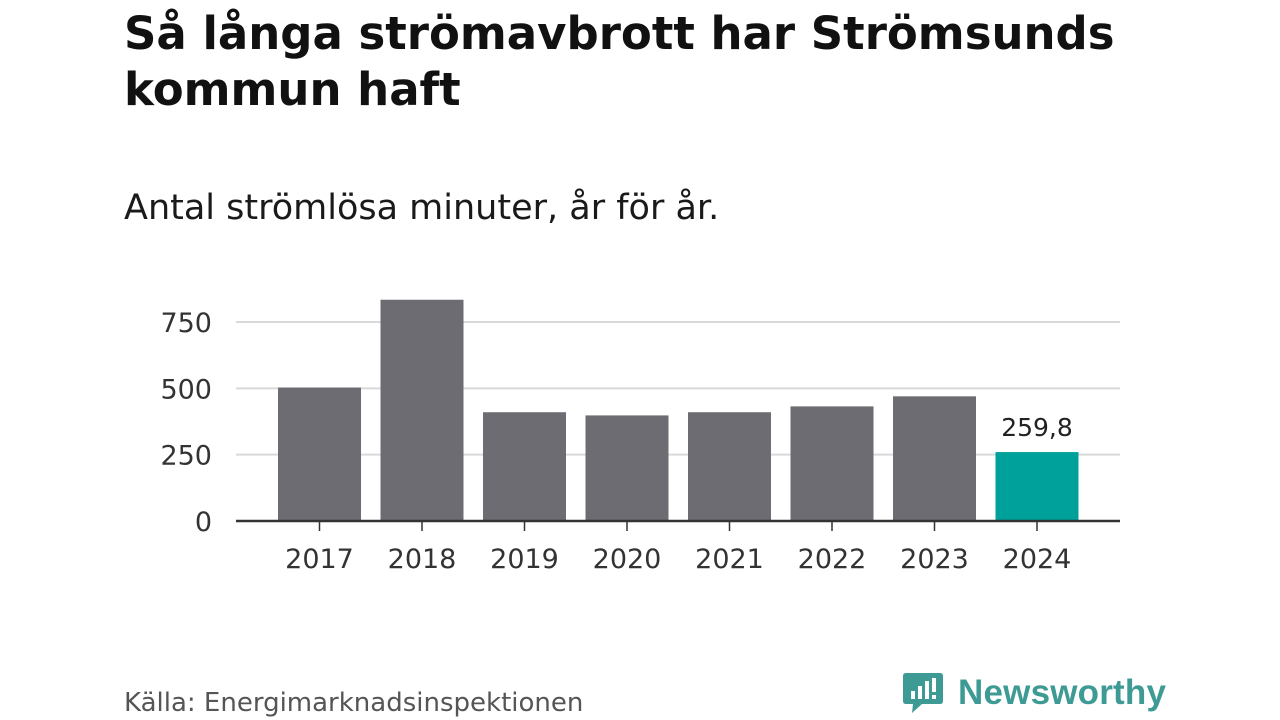 This screenshot has height=720, width=1280. Describe the element at coordinates (1037, 486) in the screenshot. I see `bar-2024` at that location.